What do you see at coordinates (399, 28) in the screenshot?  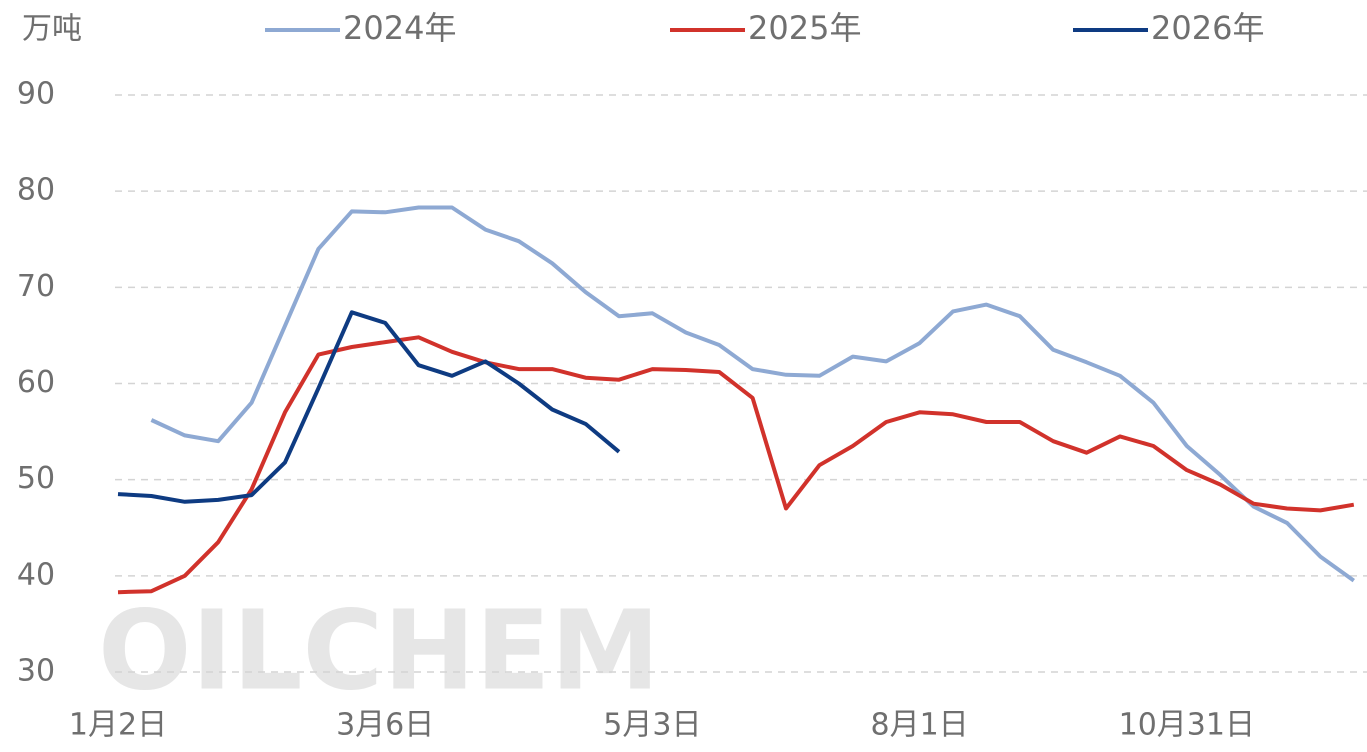 I see `legend-label: 2024年` at bounding box center [399, 28].